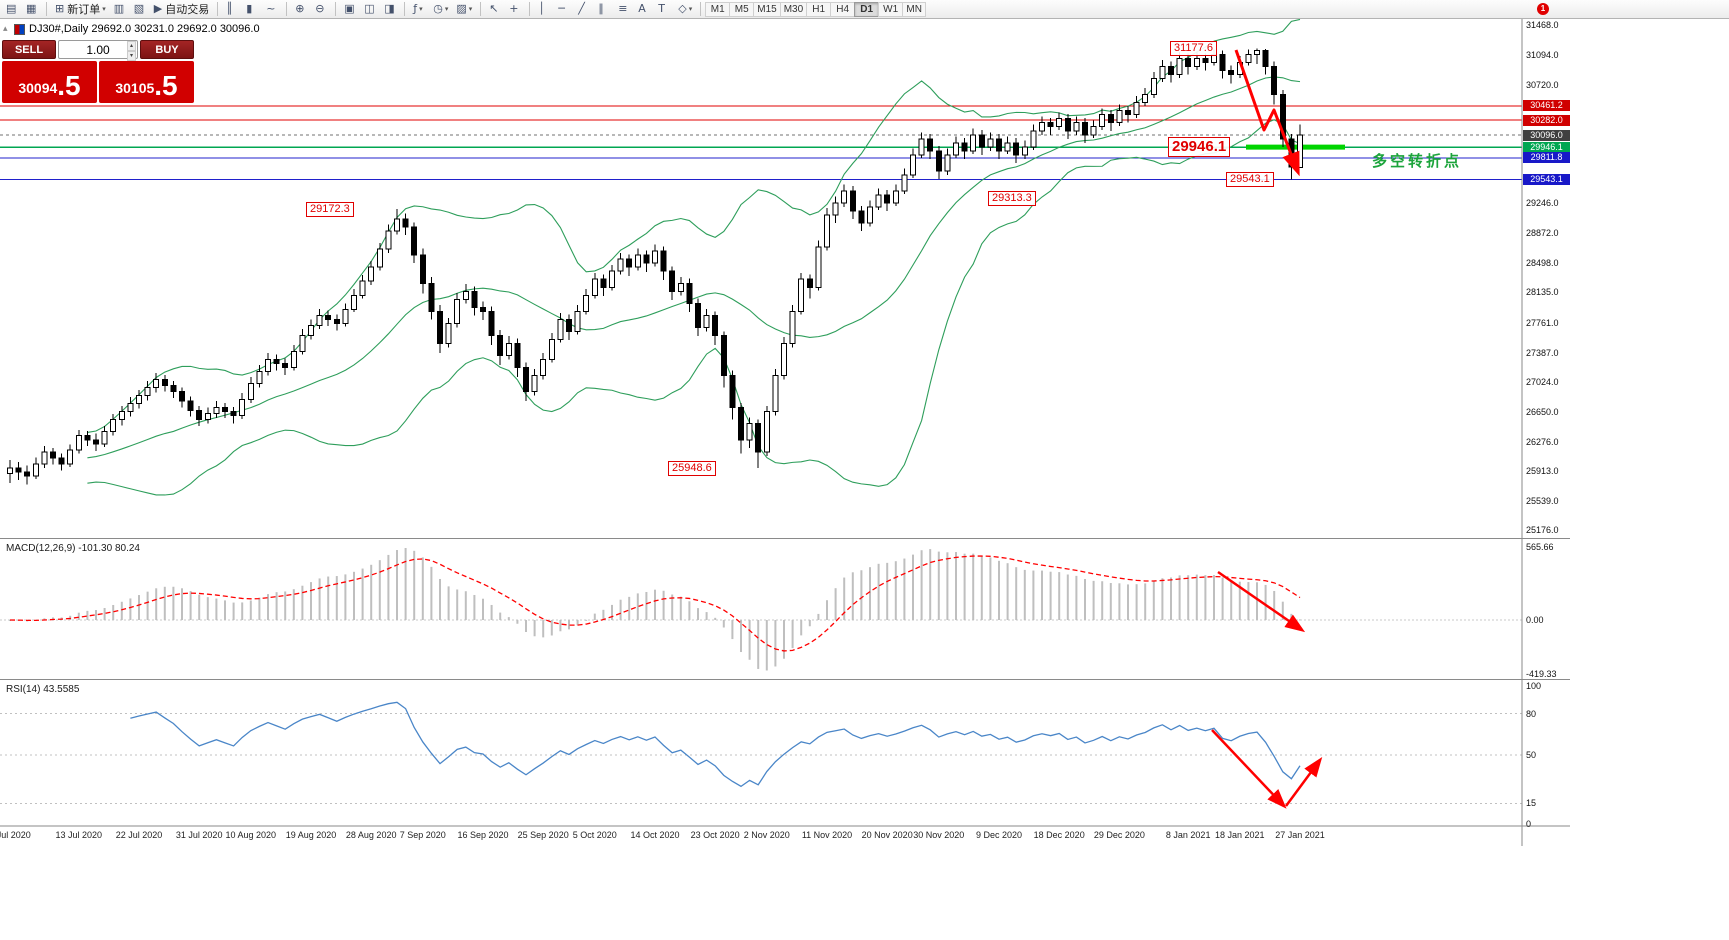 The height and width of the screenshot is (940, 1729). What do you see at coordinates (1542, 500) in the screenshot?
I see `price-tick: 25539.0` at bounding box center [1542, 500].